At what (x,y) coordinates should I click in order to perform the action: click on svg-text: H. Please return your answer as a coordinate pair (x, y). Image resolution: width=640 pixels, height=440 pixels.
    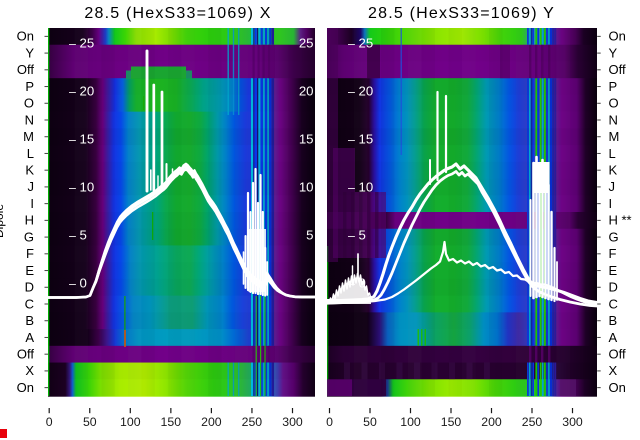
    Looking at the image, I should click on (29, 220).